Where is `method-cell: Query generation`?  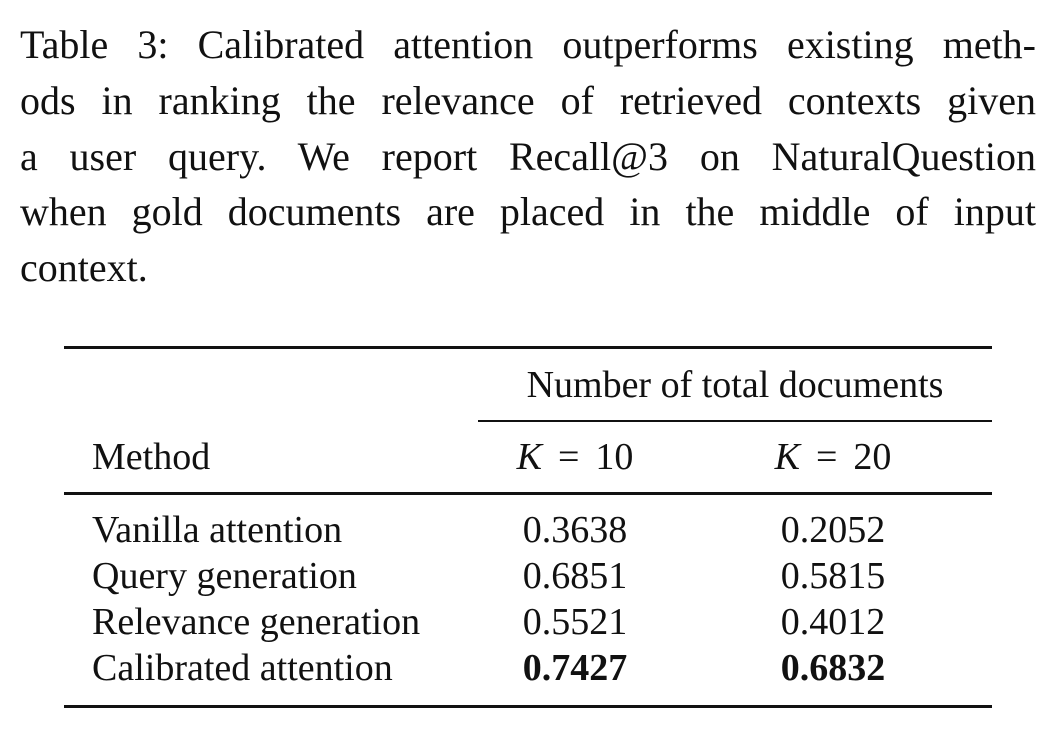
method-cell: Query generation is located at coordinates (224, 576).